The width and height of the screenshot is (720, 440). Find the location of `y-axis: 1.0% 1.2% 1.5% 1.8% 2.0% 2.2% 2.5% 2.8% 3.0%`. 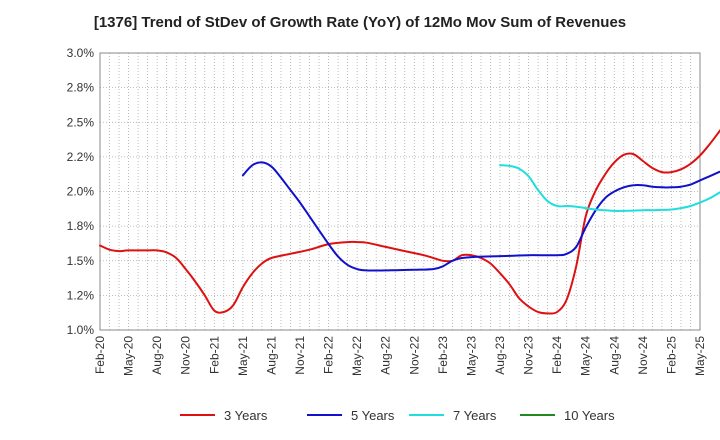

y-axis: 1.0% 1.2% 1.5% 1.8% 2.0% 2.2% 2.5% 2.8% 3.0% is located at coordinates (81, 191).